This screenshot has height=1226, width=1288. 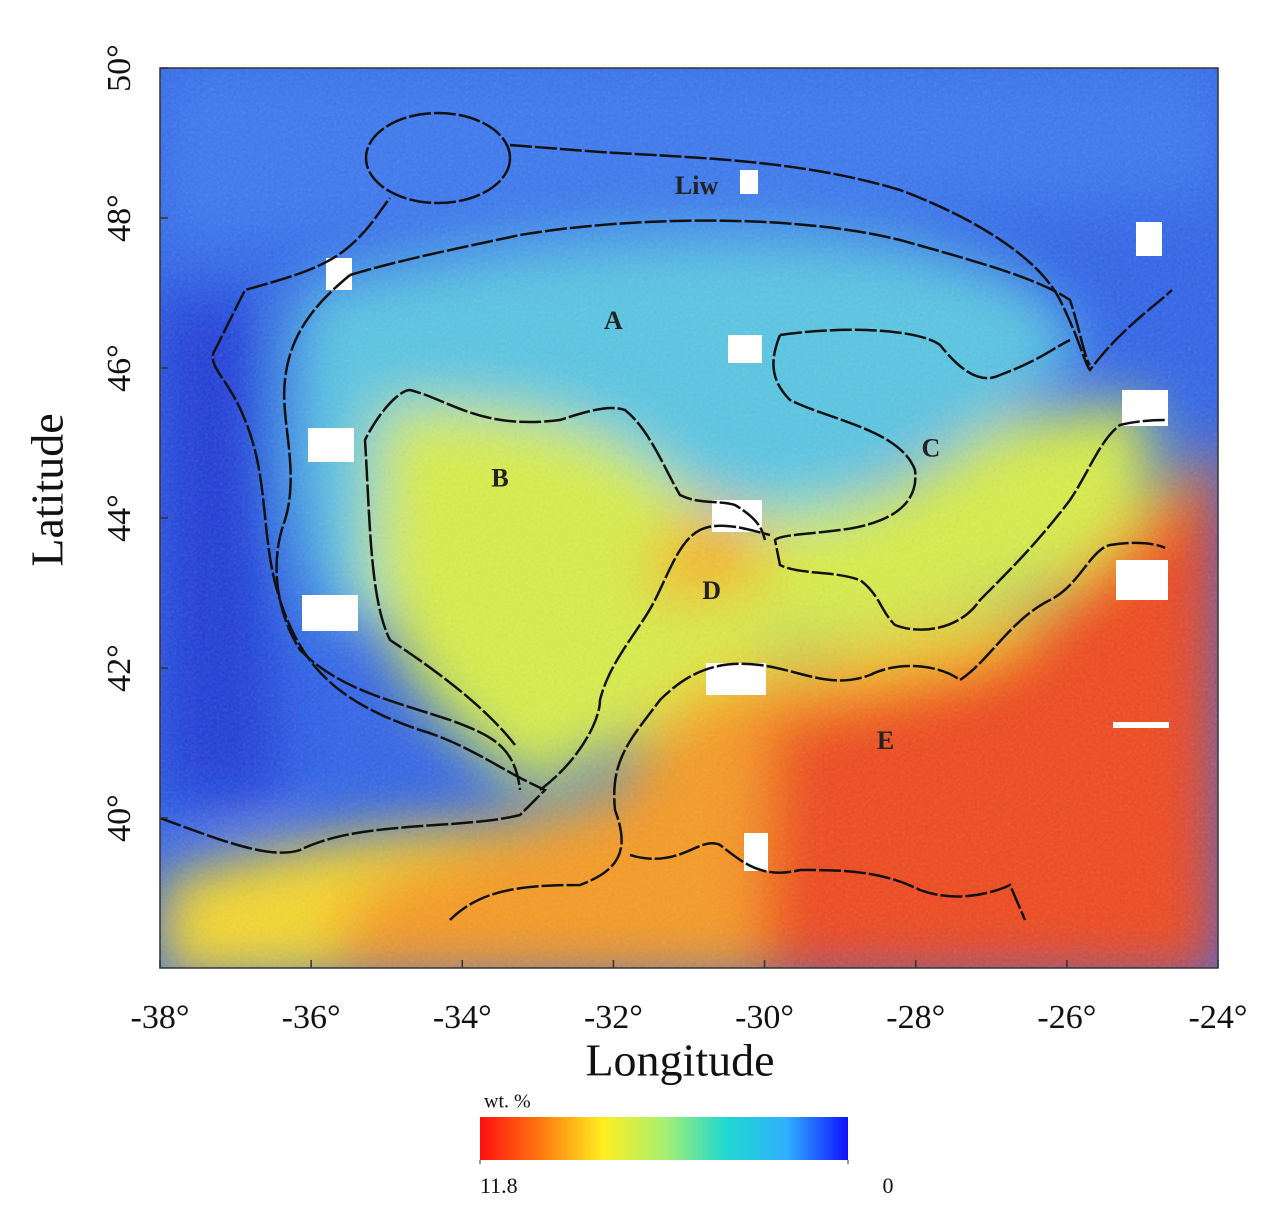 What do you see at coordinates (613, 320) in the screenshot?
I see `region-label: A` at bounding box center [613, 320].